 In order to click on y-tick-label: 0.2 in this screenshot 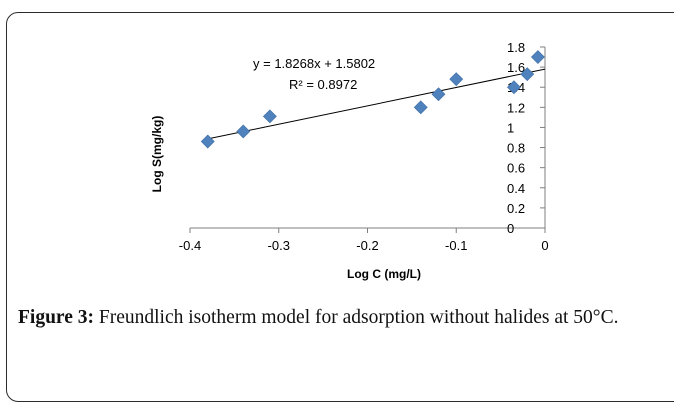, I will do `click(516, 208)`.